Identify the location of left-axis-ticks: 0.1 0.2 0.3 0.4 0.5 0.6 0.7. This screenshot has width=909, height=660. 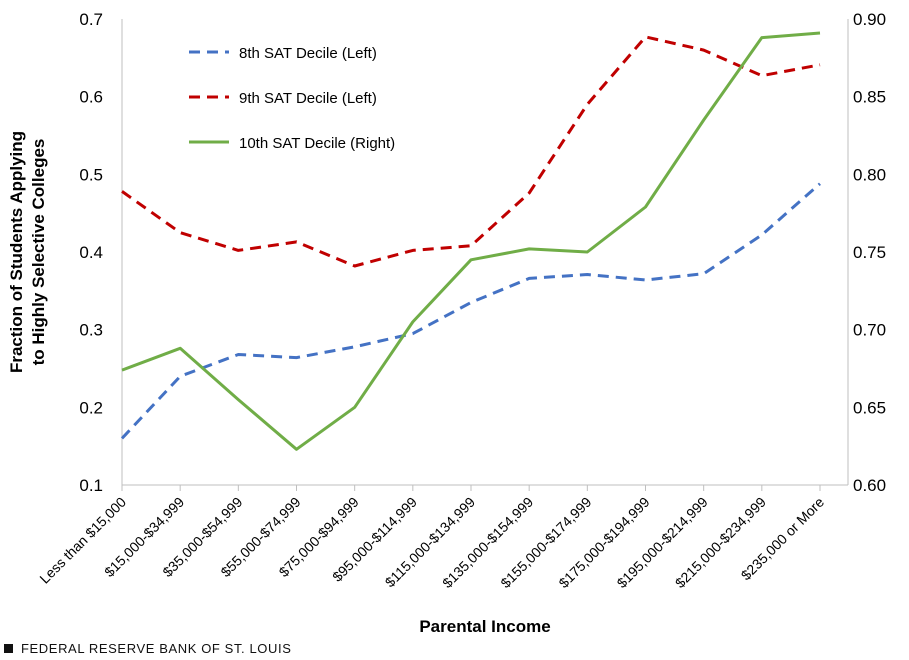
(91, 252).